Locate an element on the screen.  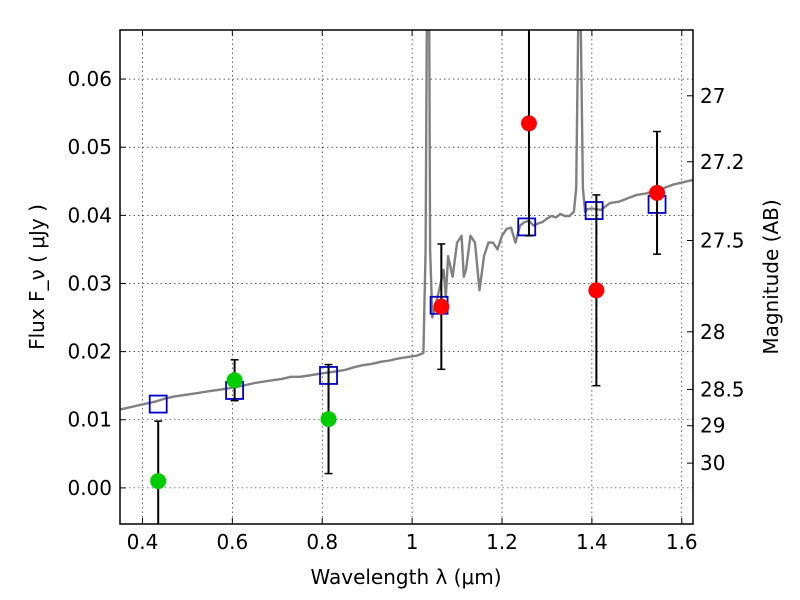
y-tick-label: 0.05 is located at coordinates (89, 147).